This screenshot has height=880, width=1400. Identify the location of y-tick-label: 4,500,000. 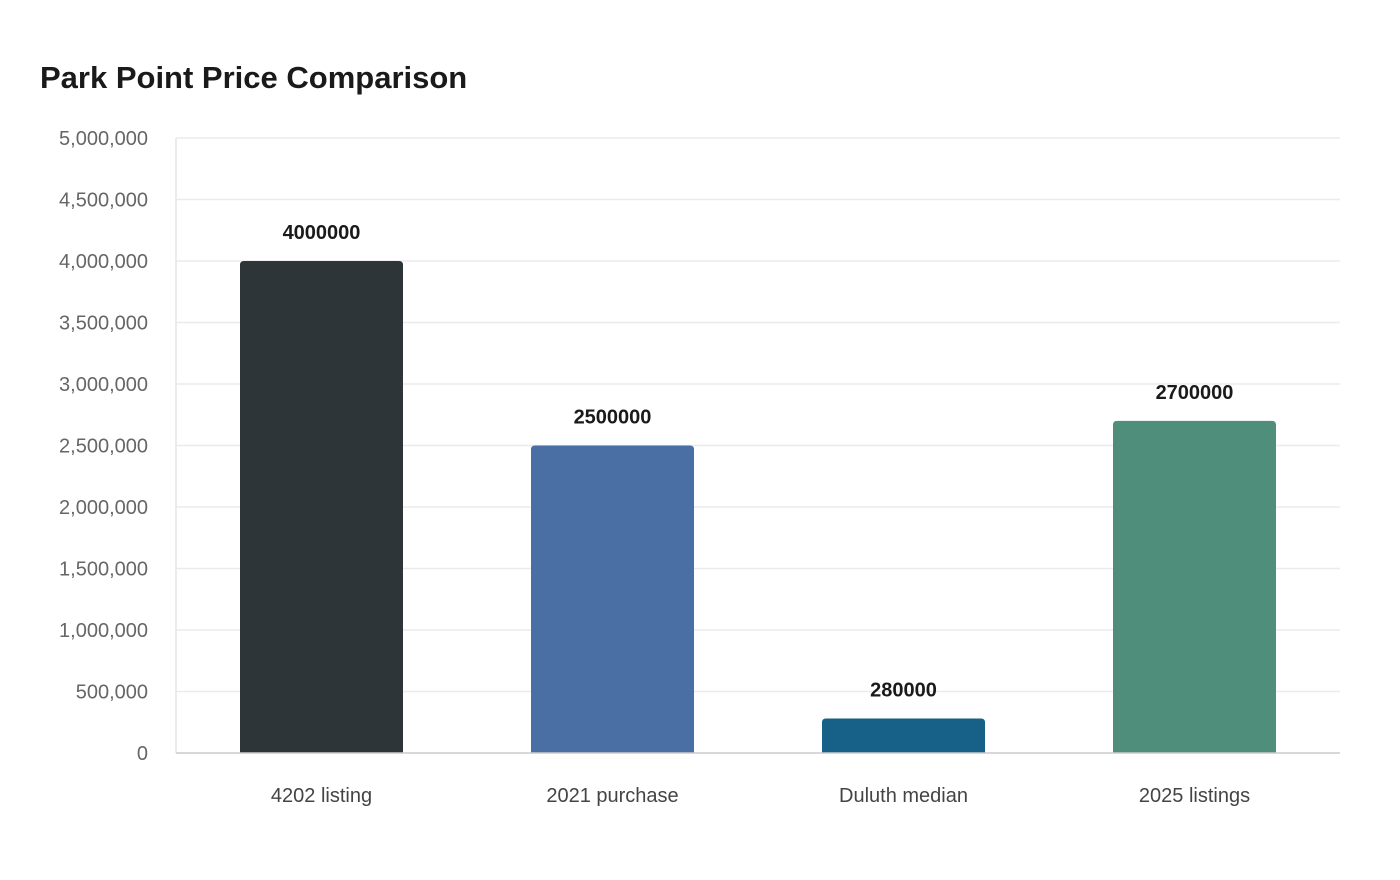
(103, 201).